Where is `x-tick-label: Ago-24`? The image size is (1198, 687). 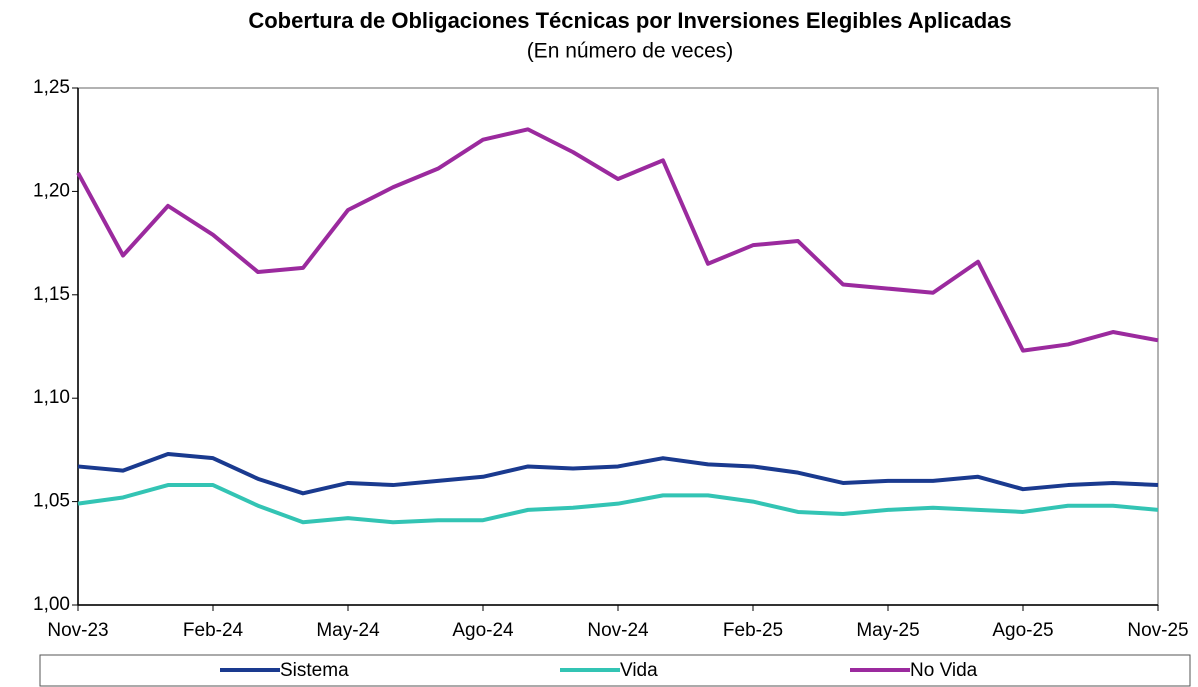 x-tick-label: Ago-24 is located at coordinates (483, 630).